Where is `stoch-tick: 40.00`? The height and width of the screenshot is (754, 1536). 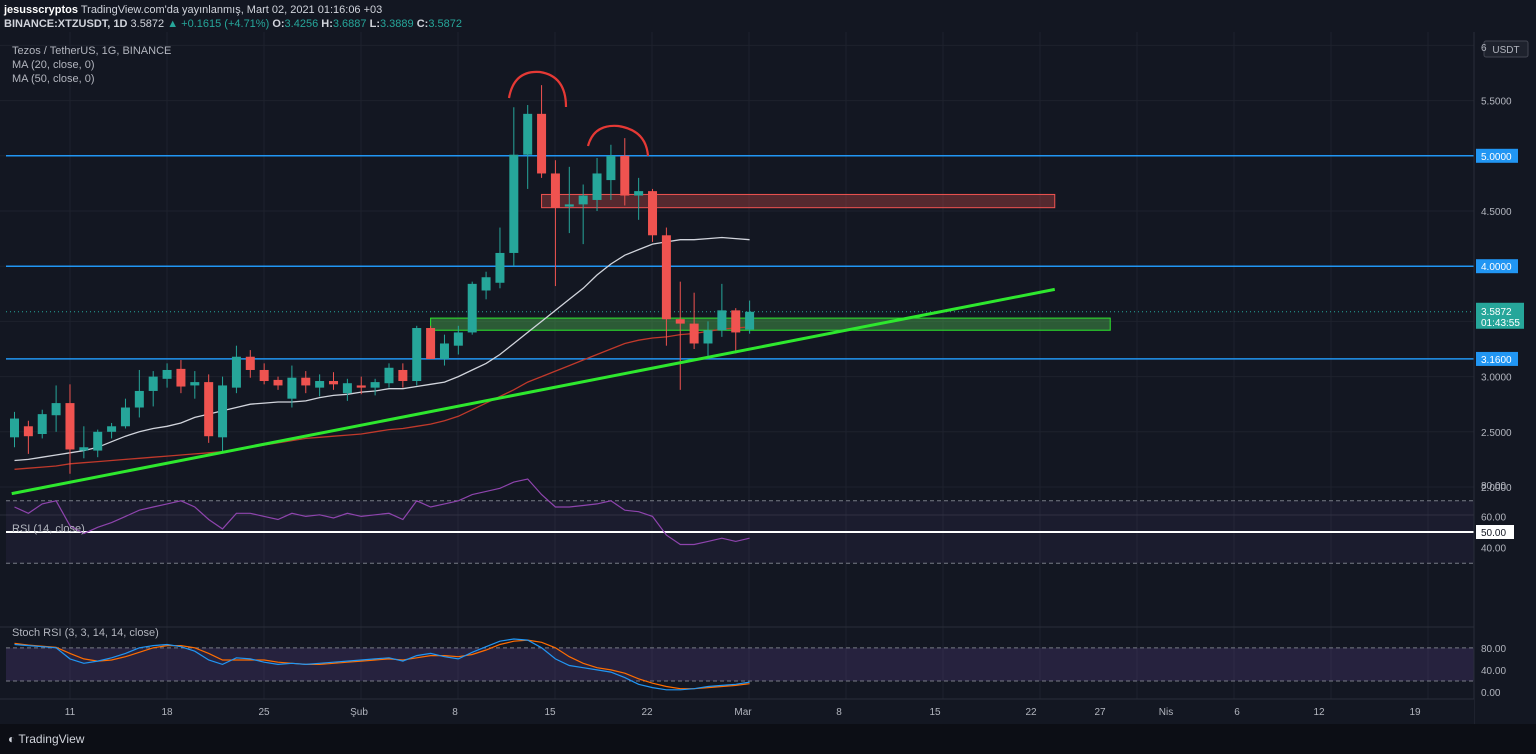 stoch-tick: 40.00 is located at coordinates (1493, 671).